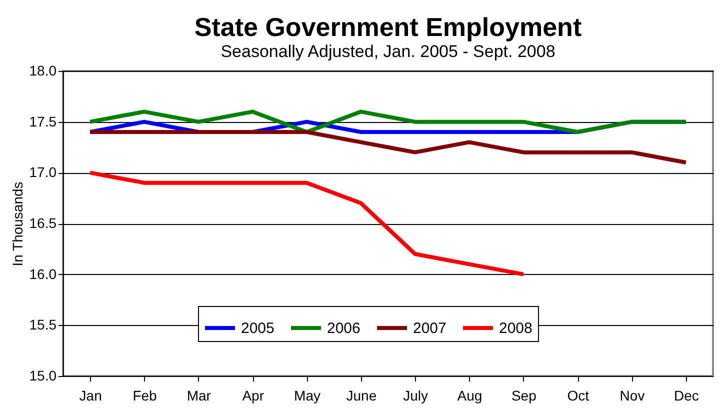  Describe the element at coordinates (429, 328) in the screenshot. I see `legend-label: 2007` at that location.